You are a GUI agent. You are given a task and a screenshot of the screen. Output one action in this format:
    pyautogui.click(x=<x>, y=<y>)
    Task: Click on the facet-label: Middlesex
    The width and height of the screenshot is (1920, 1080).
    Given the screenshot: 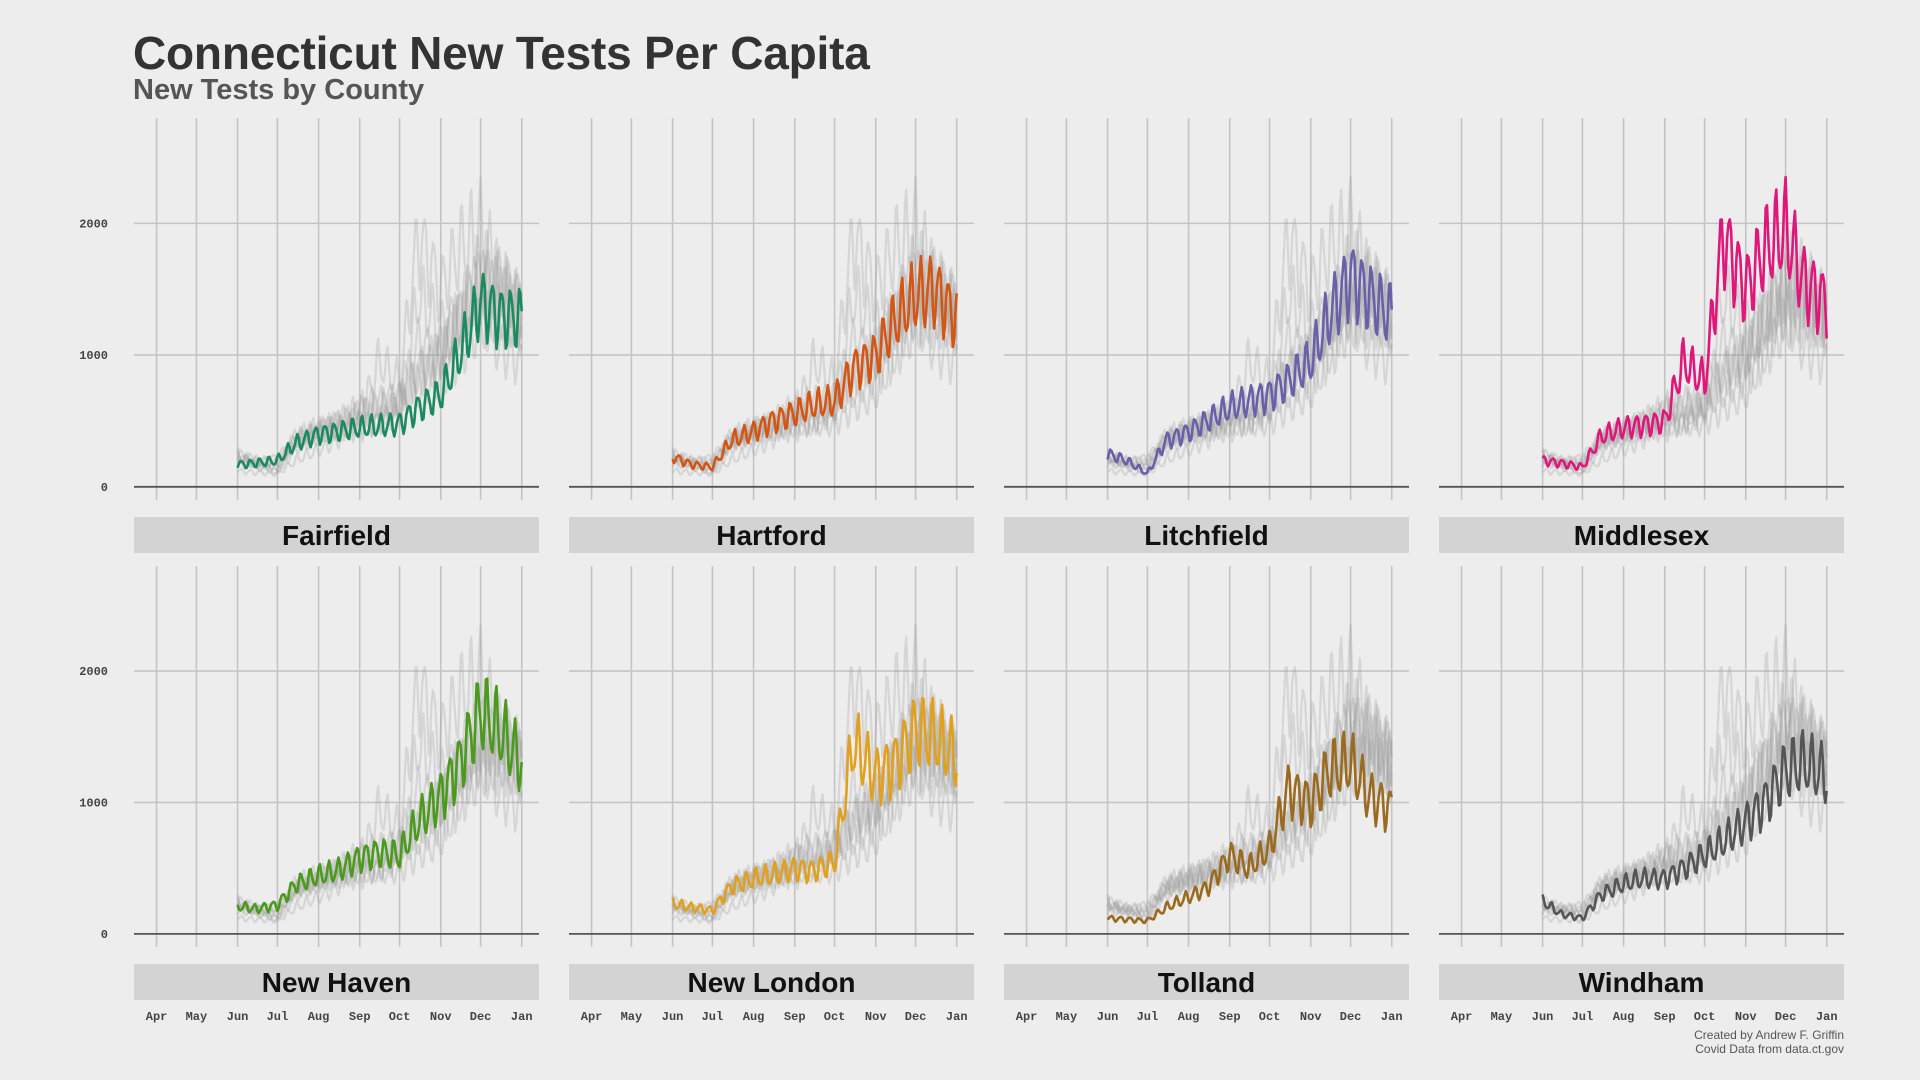 What is the action you would take?
    pyautogui.click(x=1642, y=535)
    